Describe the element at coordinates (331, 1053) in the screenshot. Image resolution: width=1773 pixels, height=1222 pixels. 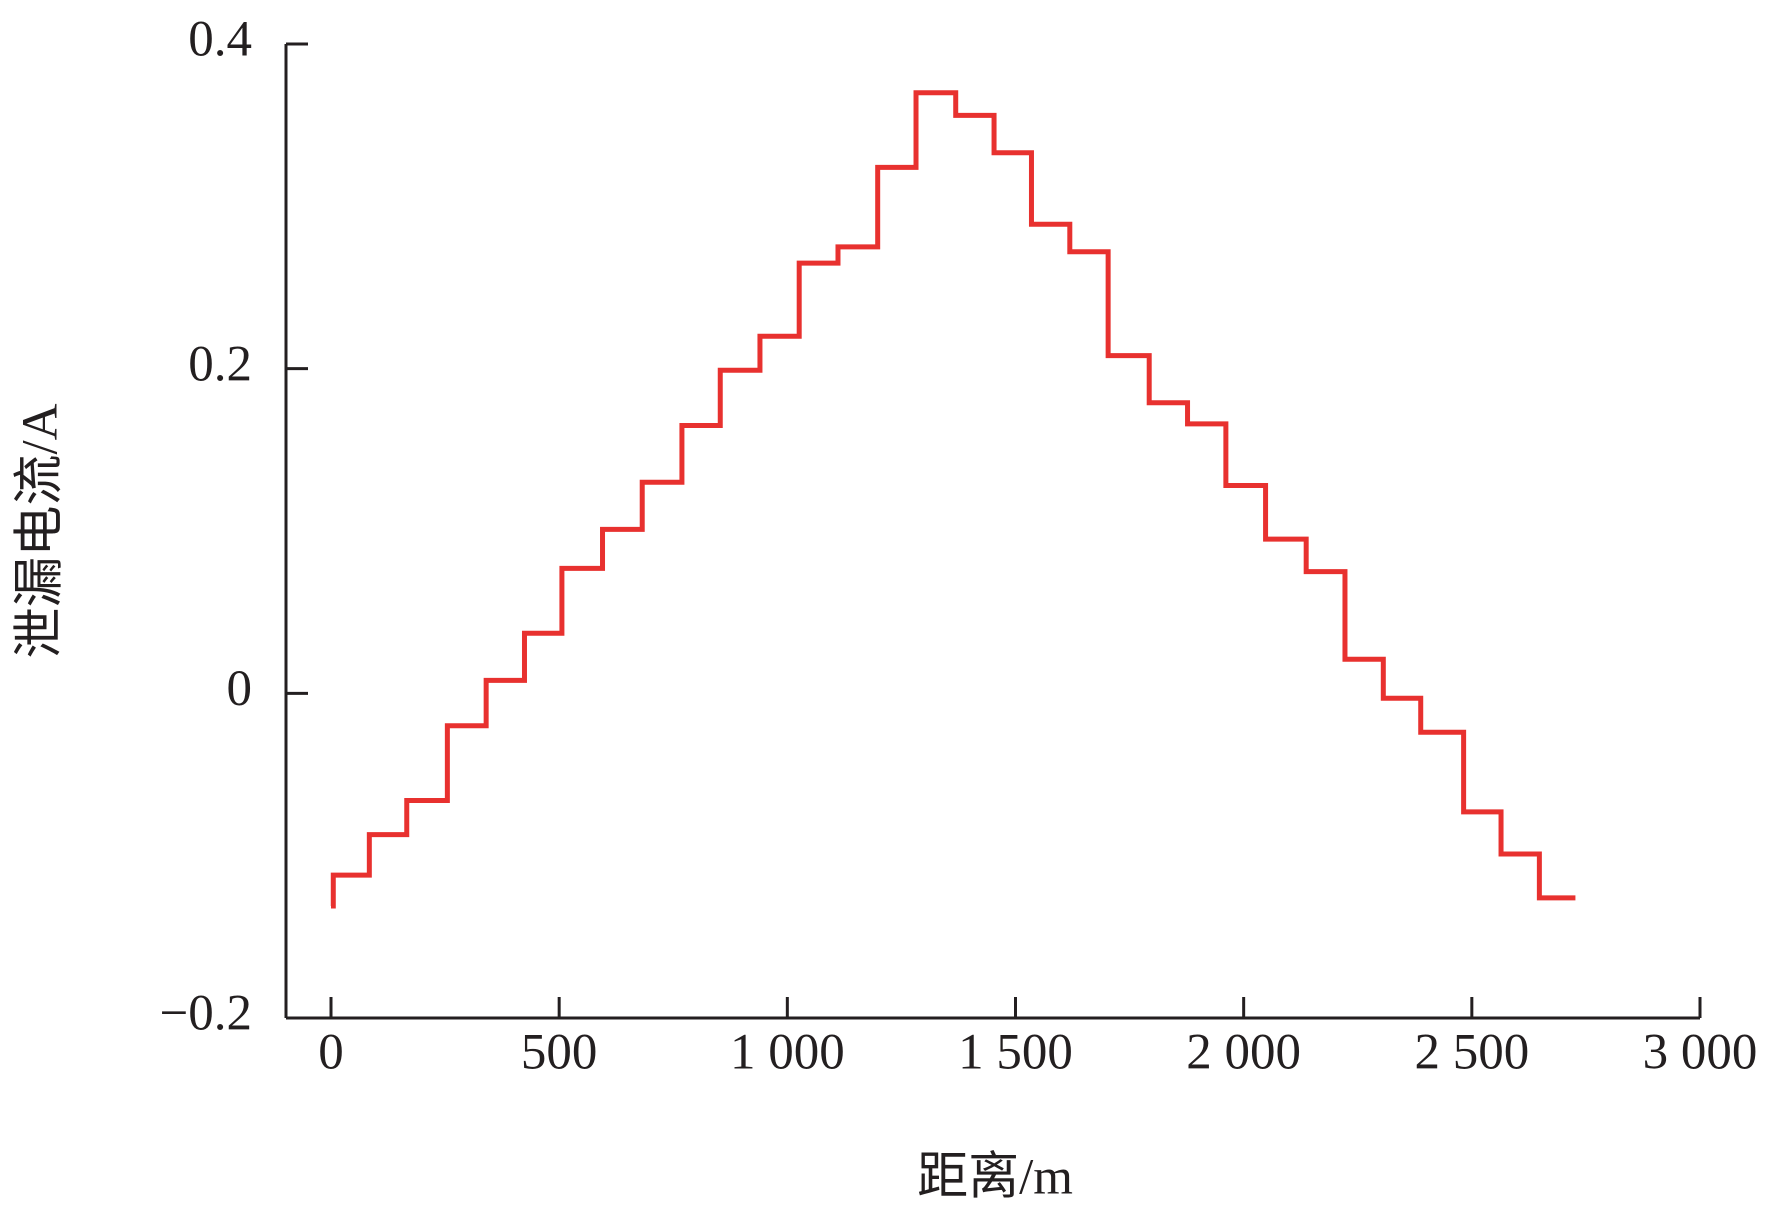
I see `x-tick-label: 0` at that location.